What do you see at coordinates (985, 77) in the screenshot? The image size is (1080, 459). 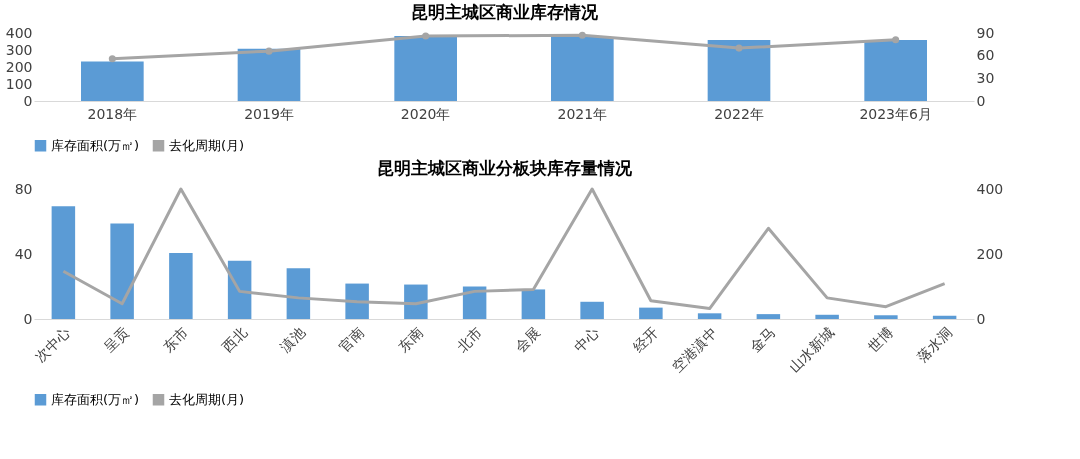 I see `y2-tick-label: 30` at bounding box center [985, 77].